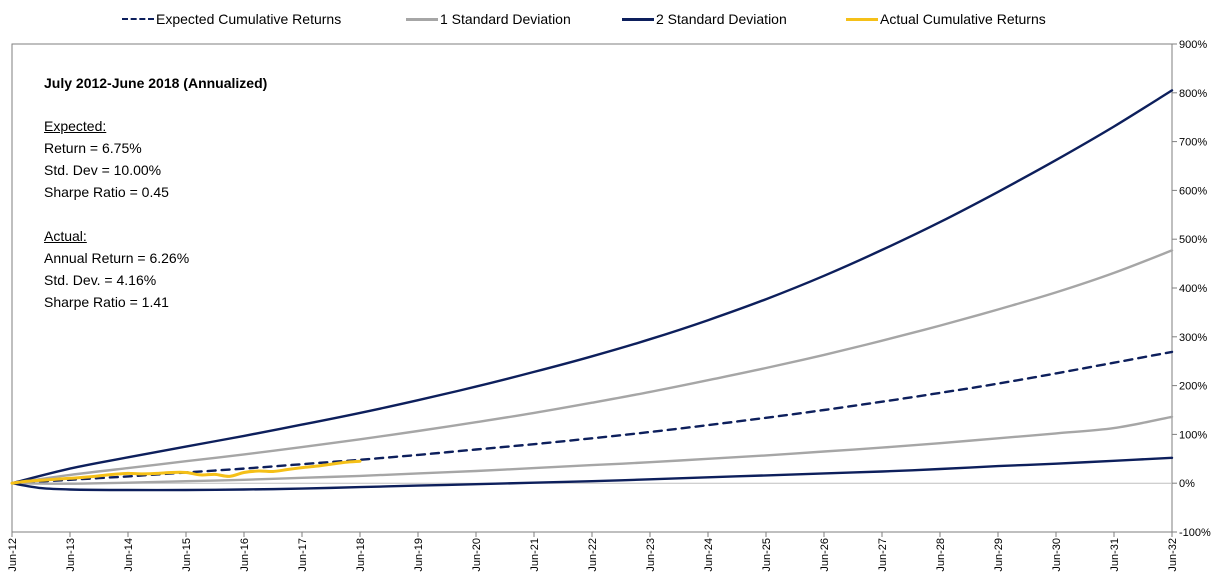 Image resolution: width=1228 pixels, height=580 pixels. I want to click on x-tick-label: Jun-14, so click(129, 555).